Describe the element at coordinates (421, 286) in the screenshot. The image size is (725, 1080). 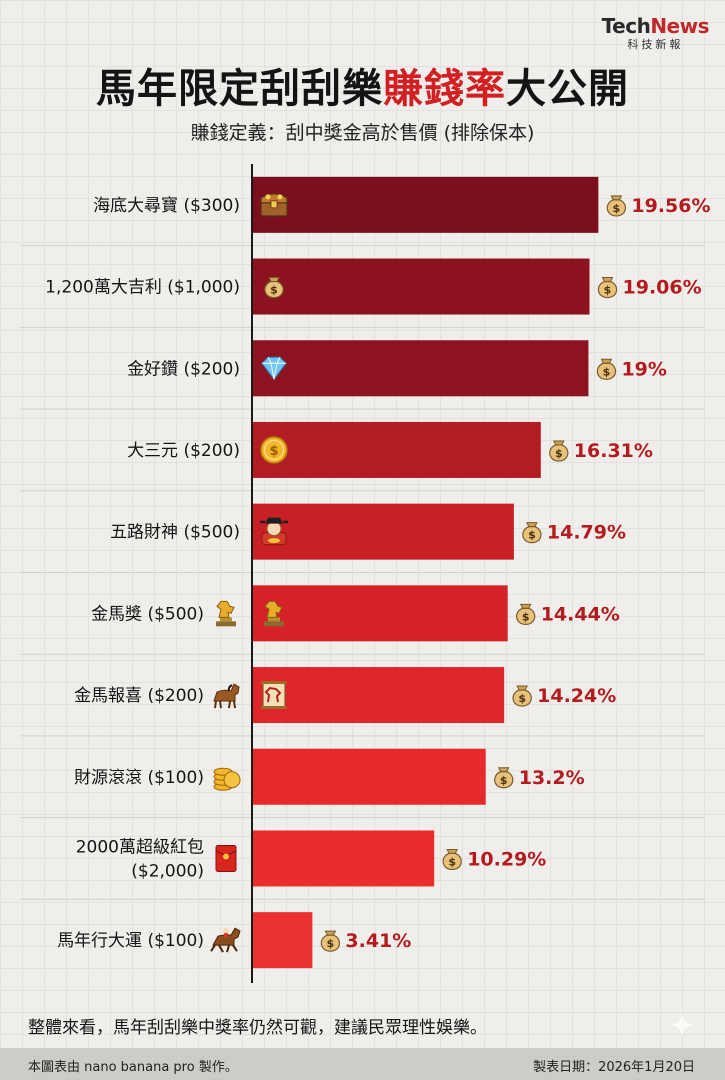
I see `bar: 1,200萬大吉利 ($1,000): 19.06%` at that location.